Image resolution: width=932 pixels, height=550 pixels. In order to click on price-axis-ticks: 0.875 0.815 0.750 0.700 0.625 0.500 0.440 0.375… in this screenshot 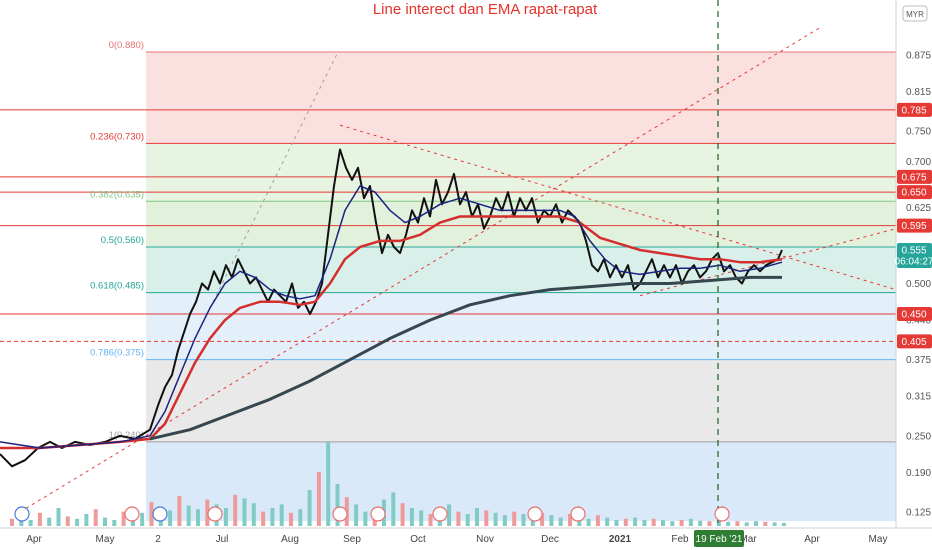, I will do `click(918, 285)`.